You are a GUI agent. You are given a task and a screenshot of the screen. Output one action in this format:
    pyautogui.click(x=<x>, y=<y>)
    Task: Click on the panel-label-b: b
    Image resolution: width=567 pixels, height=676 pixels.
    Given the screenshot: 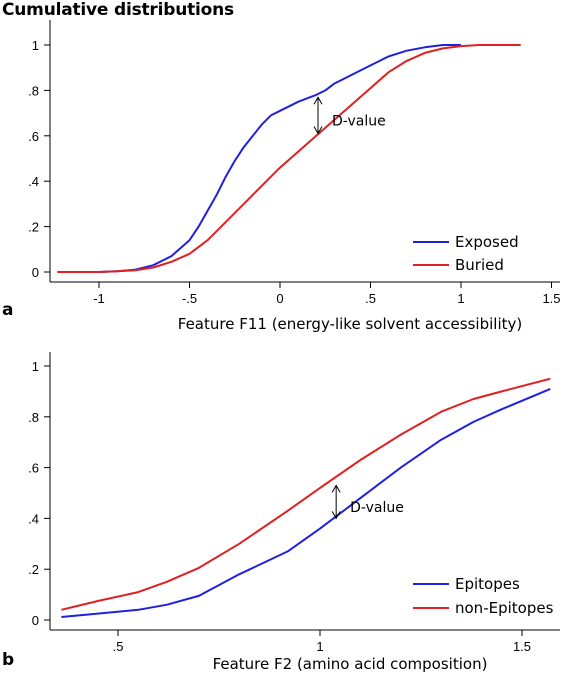 What is the action you would take?
    pyautogui.click(x=8, y=660)
    